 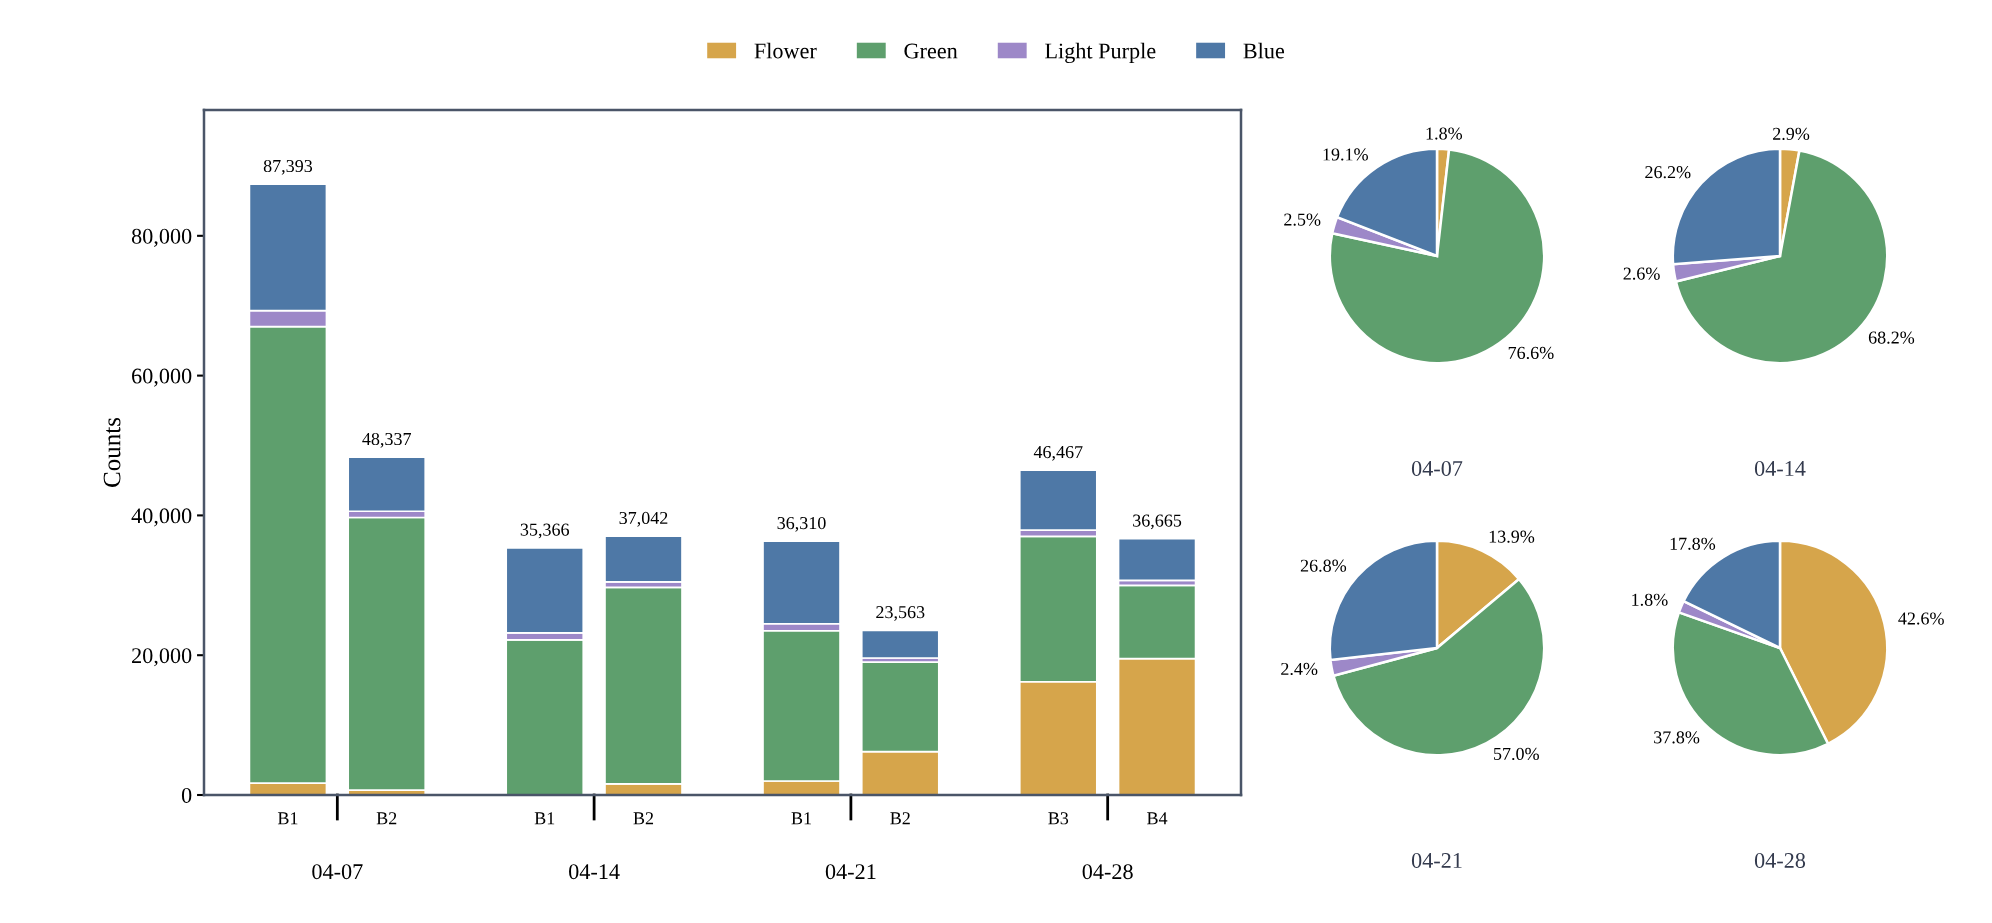 I want to click on y-tick-label: 80,000, so click(x=161, y=237).